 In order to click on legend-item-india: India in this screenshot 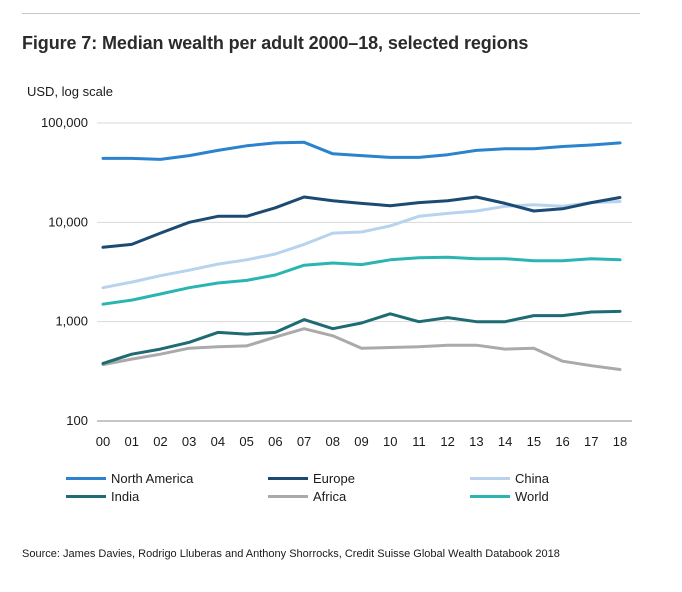, I will do `click(102, 496)`.